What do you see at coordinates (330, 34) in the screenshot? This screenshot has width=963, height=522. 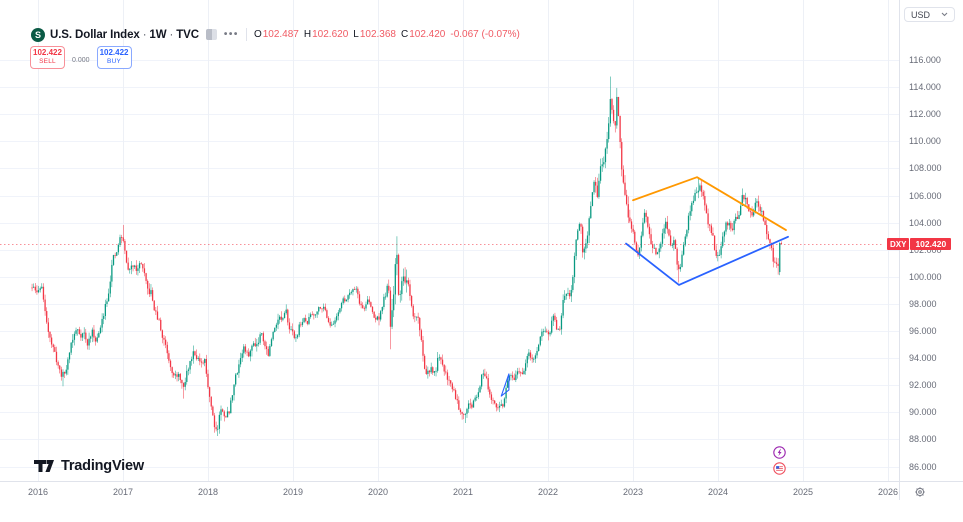 I see `high-value: 102.620` at bounding box center [330, 34].